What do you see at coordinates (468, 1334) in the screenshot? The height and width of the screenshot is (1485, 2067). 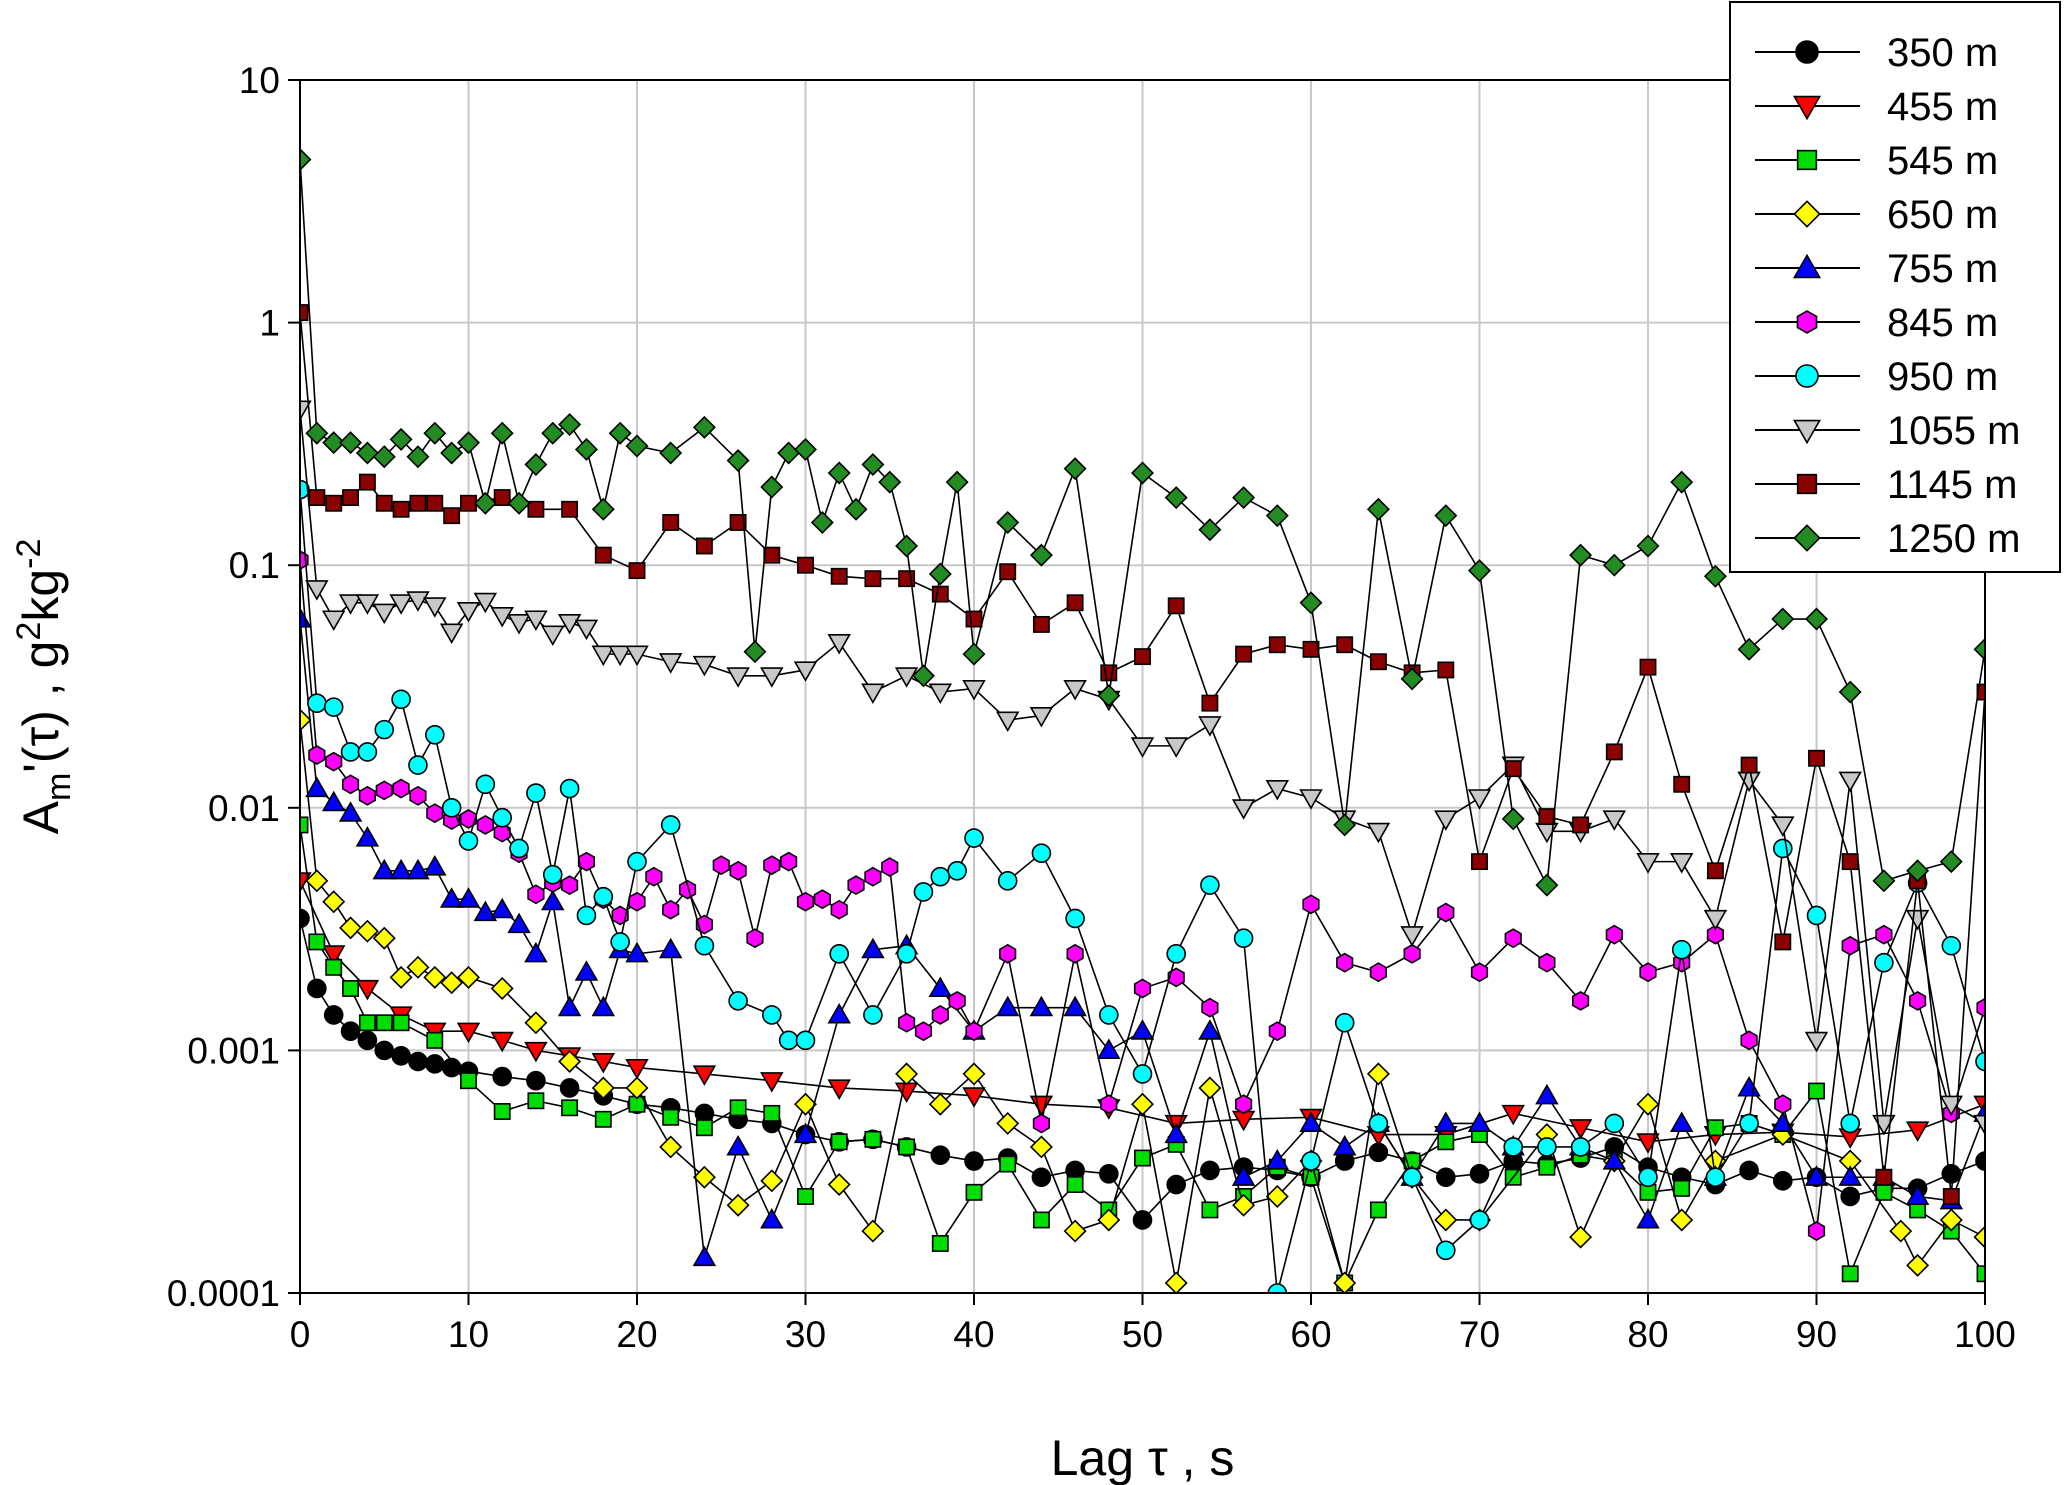 I see `x-tick-label: 10` at bounding box center [468, 1334].